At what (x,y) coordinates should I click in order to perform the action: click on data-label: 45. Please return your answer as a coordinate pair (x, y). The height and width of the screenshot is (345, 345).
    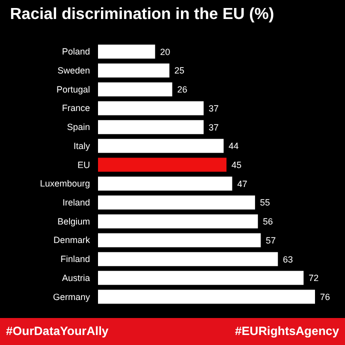
    Looking at the image, I should click on (236, 165).